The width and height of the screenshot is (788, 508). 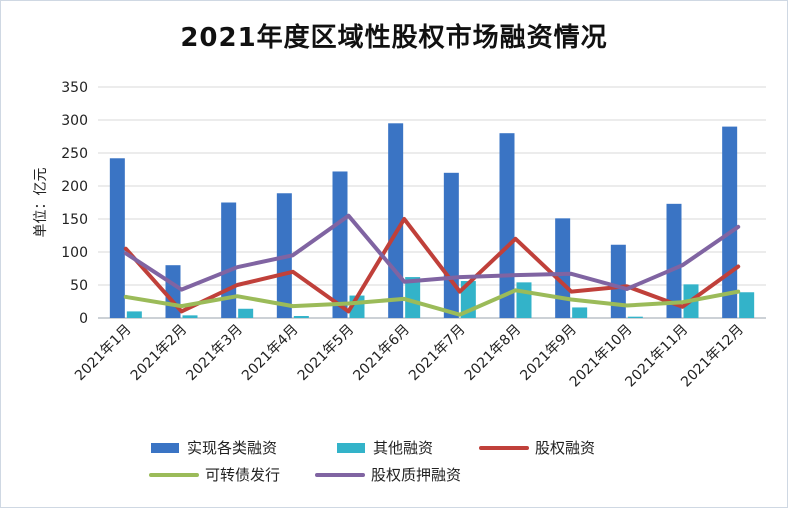 I want to click on x-tick-label: 2021年8月, so click(x=493, y=353).